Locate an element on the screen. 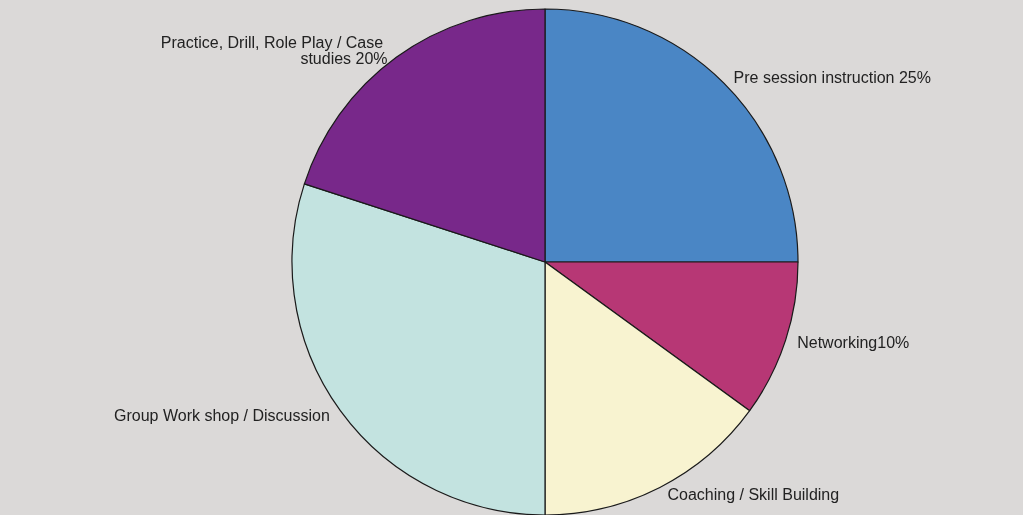 The width and height of the screenshot is (1023, 515). slice-label: Coaching / Skill Building is located at coordinates (753, 495).